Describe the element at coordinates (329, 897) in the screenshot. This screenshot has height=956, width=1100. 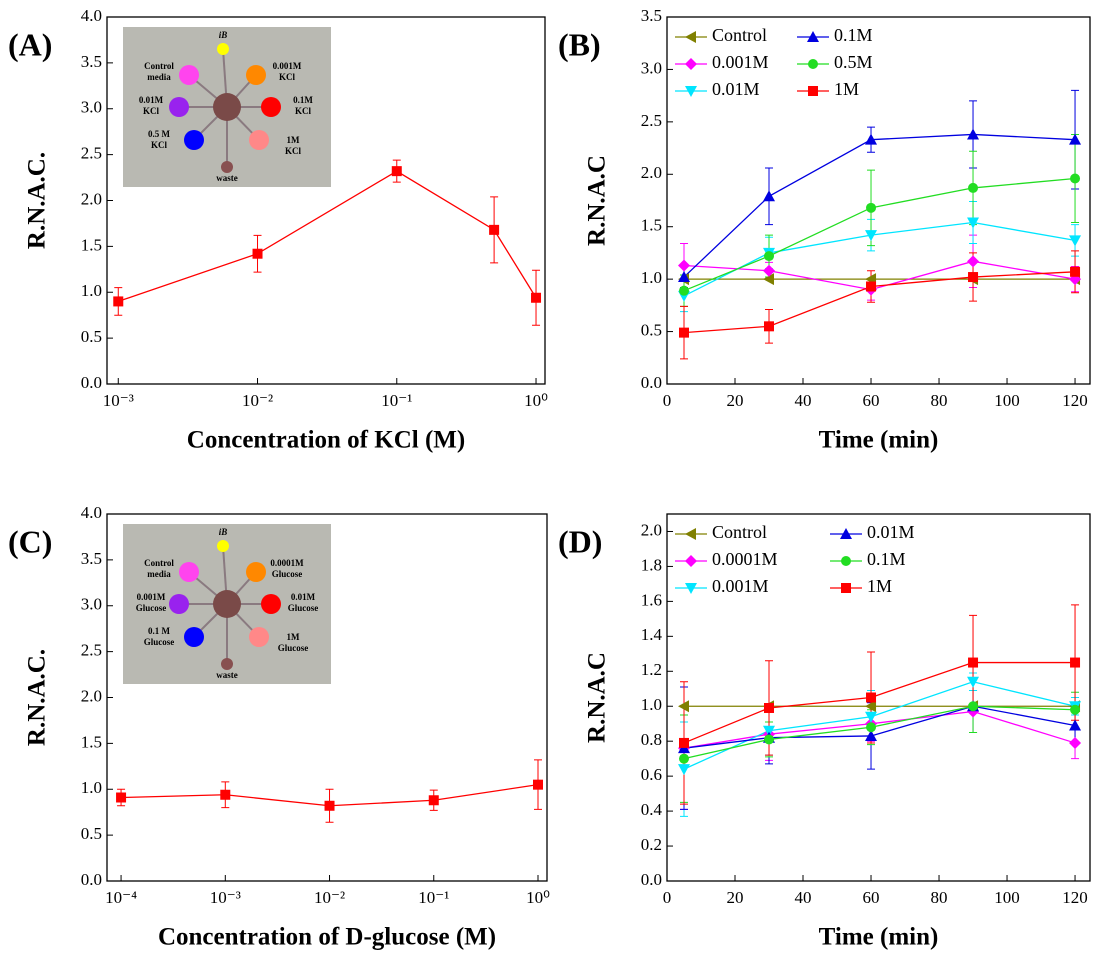
I see `x-tick-label: 10⁻²` at that location.